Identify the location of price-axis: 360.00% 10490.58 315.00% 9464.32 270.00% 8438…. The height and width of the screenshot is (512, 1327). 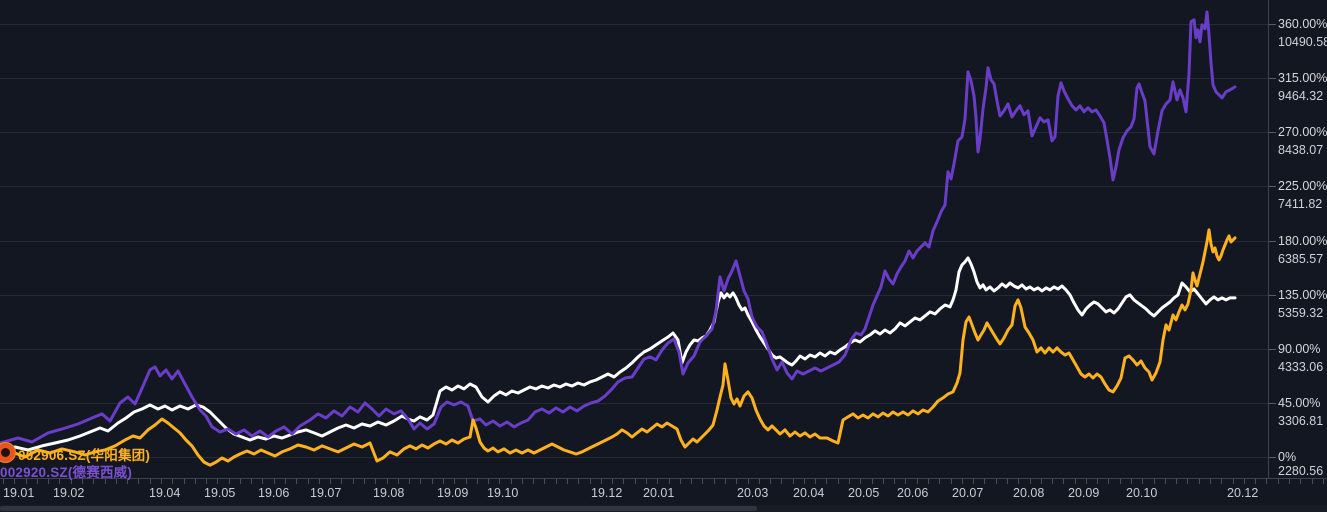
(1297, 252).